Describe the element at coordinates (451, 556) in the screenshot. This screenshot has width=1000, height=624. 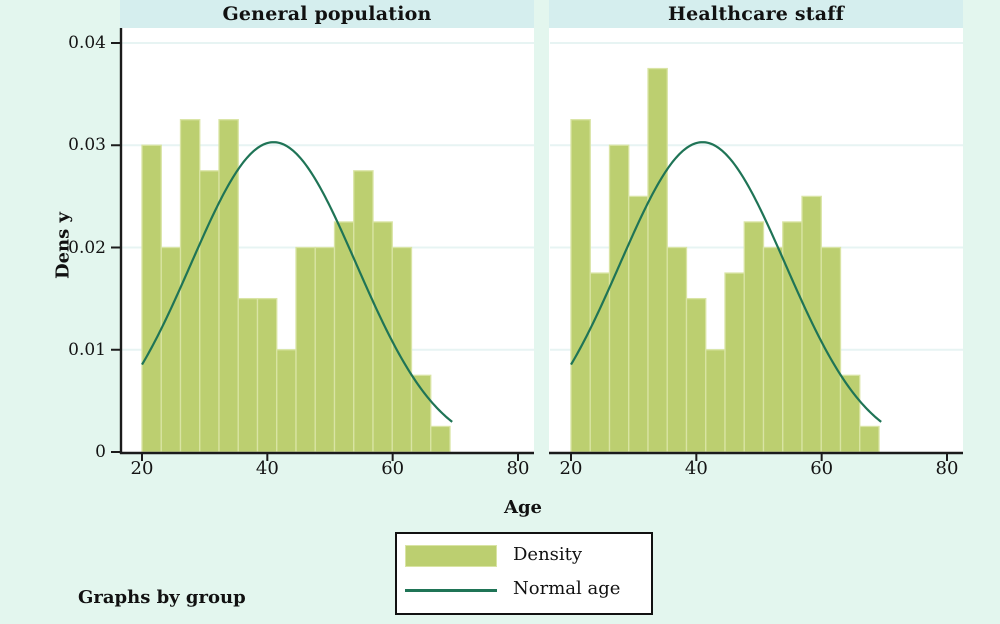
I see `density-swatch` at that location.